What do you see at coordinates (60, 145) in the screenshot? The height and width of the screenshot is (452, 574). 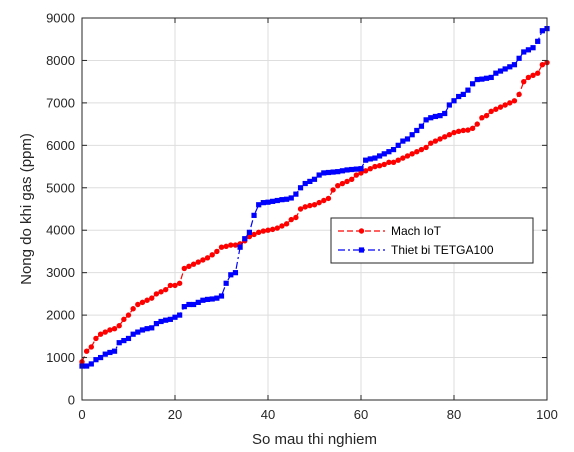 I see `y-tick-label: 6000` at bounding box center [60, 145].